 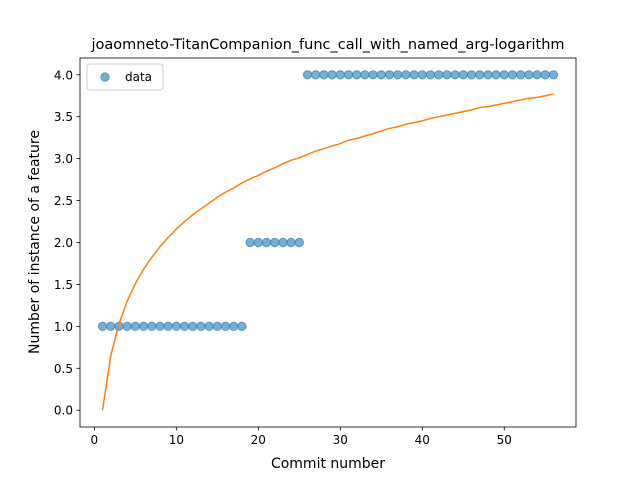 I want to click on legend-box, so click(x=125, y=77).